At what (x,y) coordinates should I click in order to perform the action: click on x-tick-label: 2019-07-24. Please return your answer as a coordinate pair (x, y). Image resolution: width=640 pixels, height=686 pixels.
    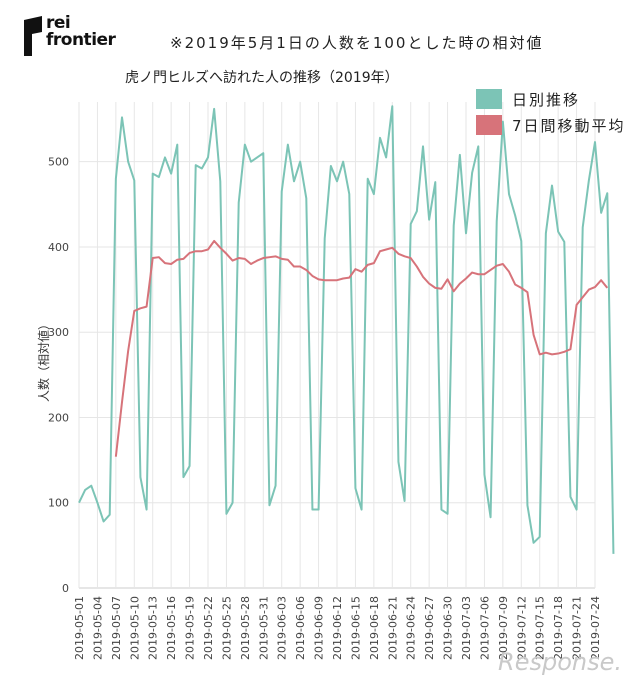
    Looking at the image, I should click on (595, 628).